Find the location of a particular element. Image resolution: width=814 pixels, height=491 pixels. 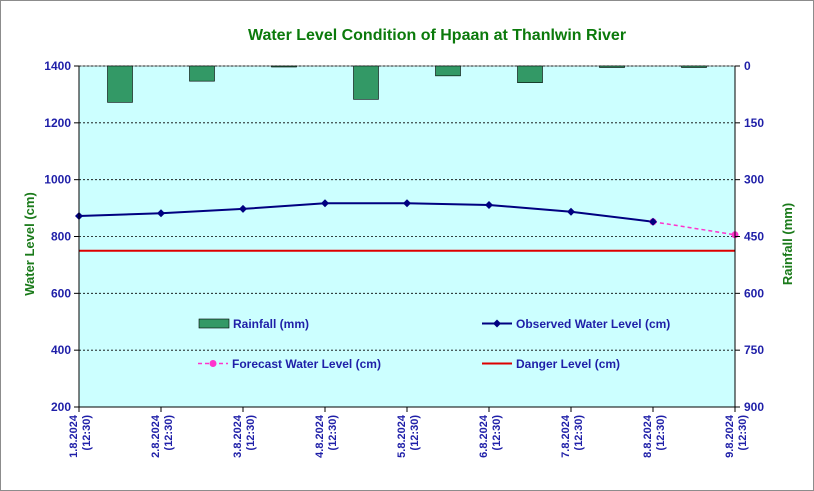

x-tick-label-line: 6.8.2024 is located at coordinates (484, 436).